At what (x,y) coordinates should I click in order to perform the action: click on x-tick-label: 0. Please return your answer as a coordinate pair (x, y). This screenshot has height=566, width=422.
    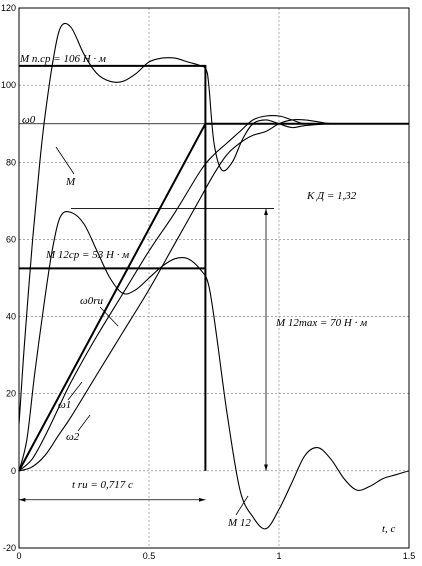
    Looking at the image, I should click on (18, 556).